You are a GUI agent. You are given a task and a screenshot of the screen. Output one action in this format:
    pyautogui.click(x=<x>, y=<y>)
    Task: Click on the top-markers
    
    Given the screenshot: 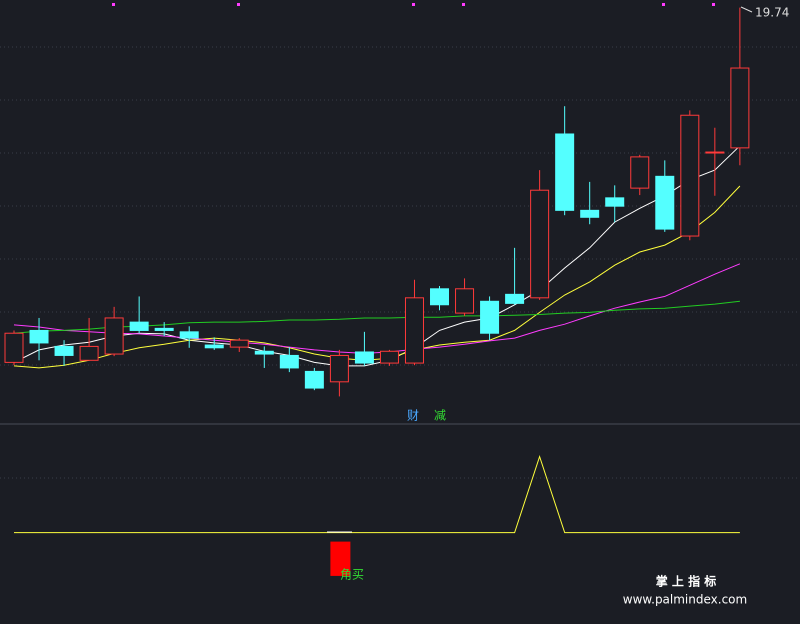 What is the action you would take?
    pyautogui.click(x=413, y=4)
    